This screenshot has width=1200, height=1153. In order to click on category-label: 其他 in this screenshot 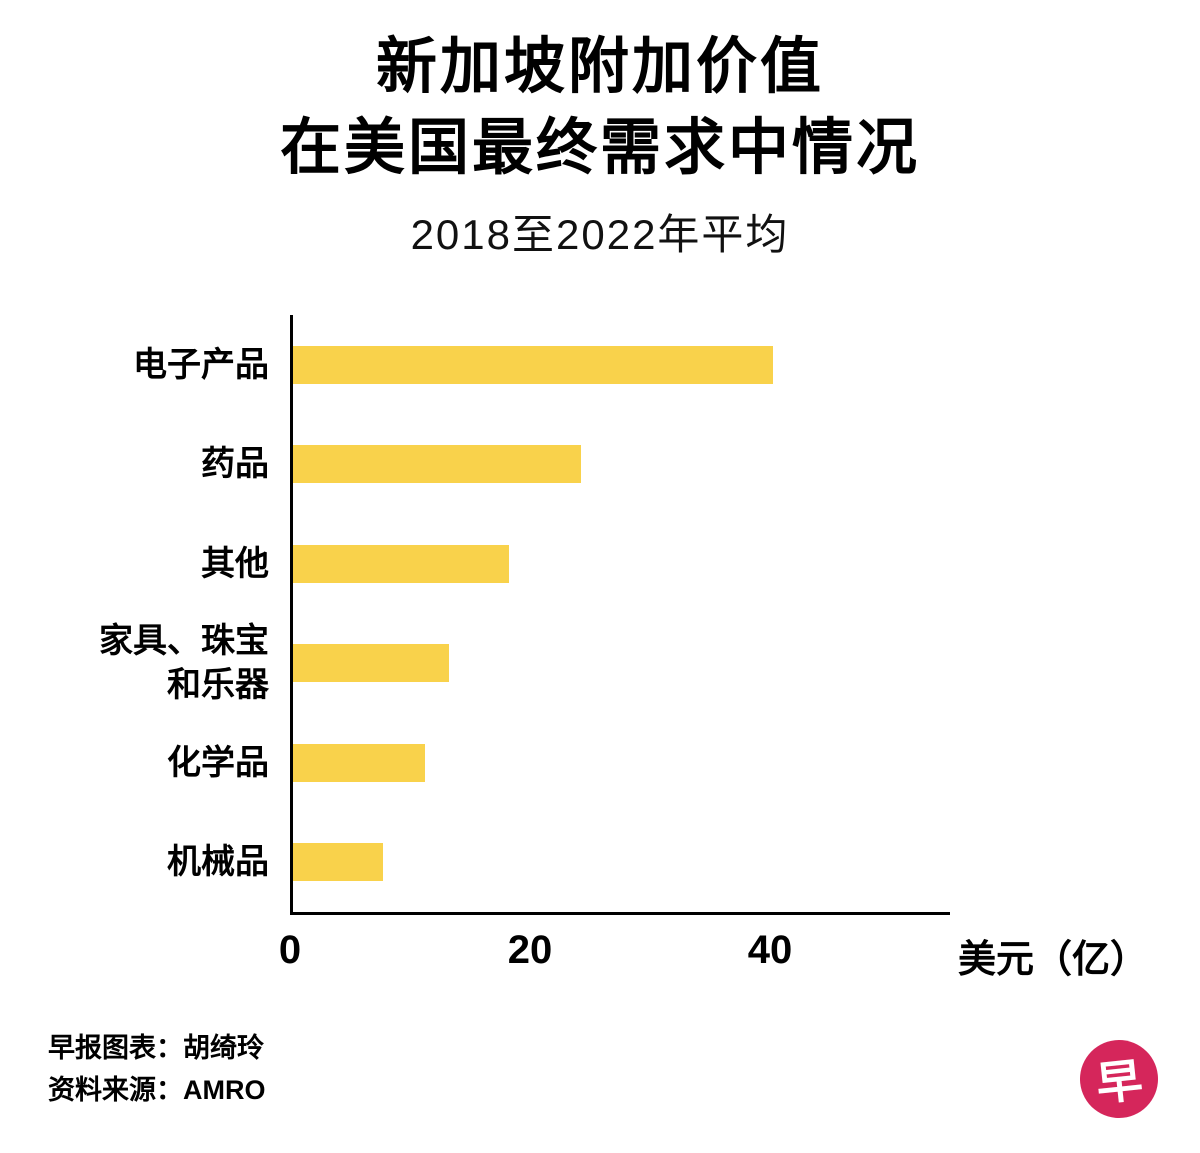, I will do `click(235, 563)`.